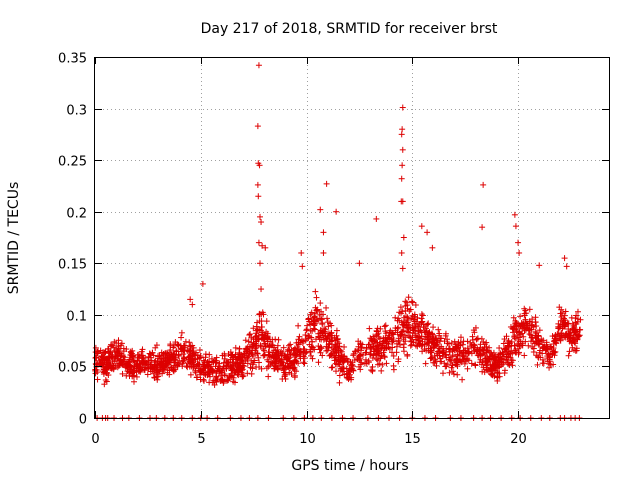  I want to click on x-tick-labels: 0 5 10 15 20, so click(308, 439).